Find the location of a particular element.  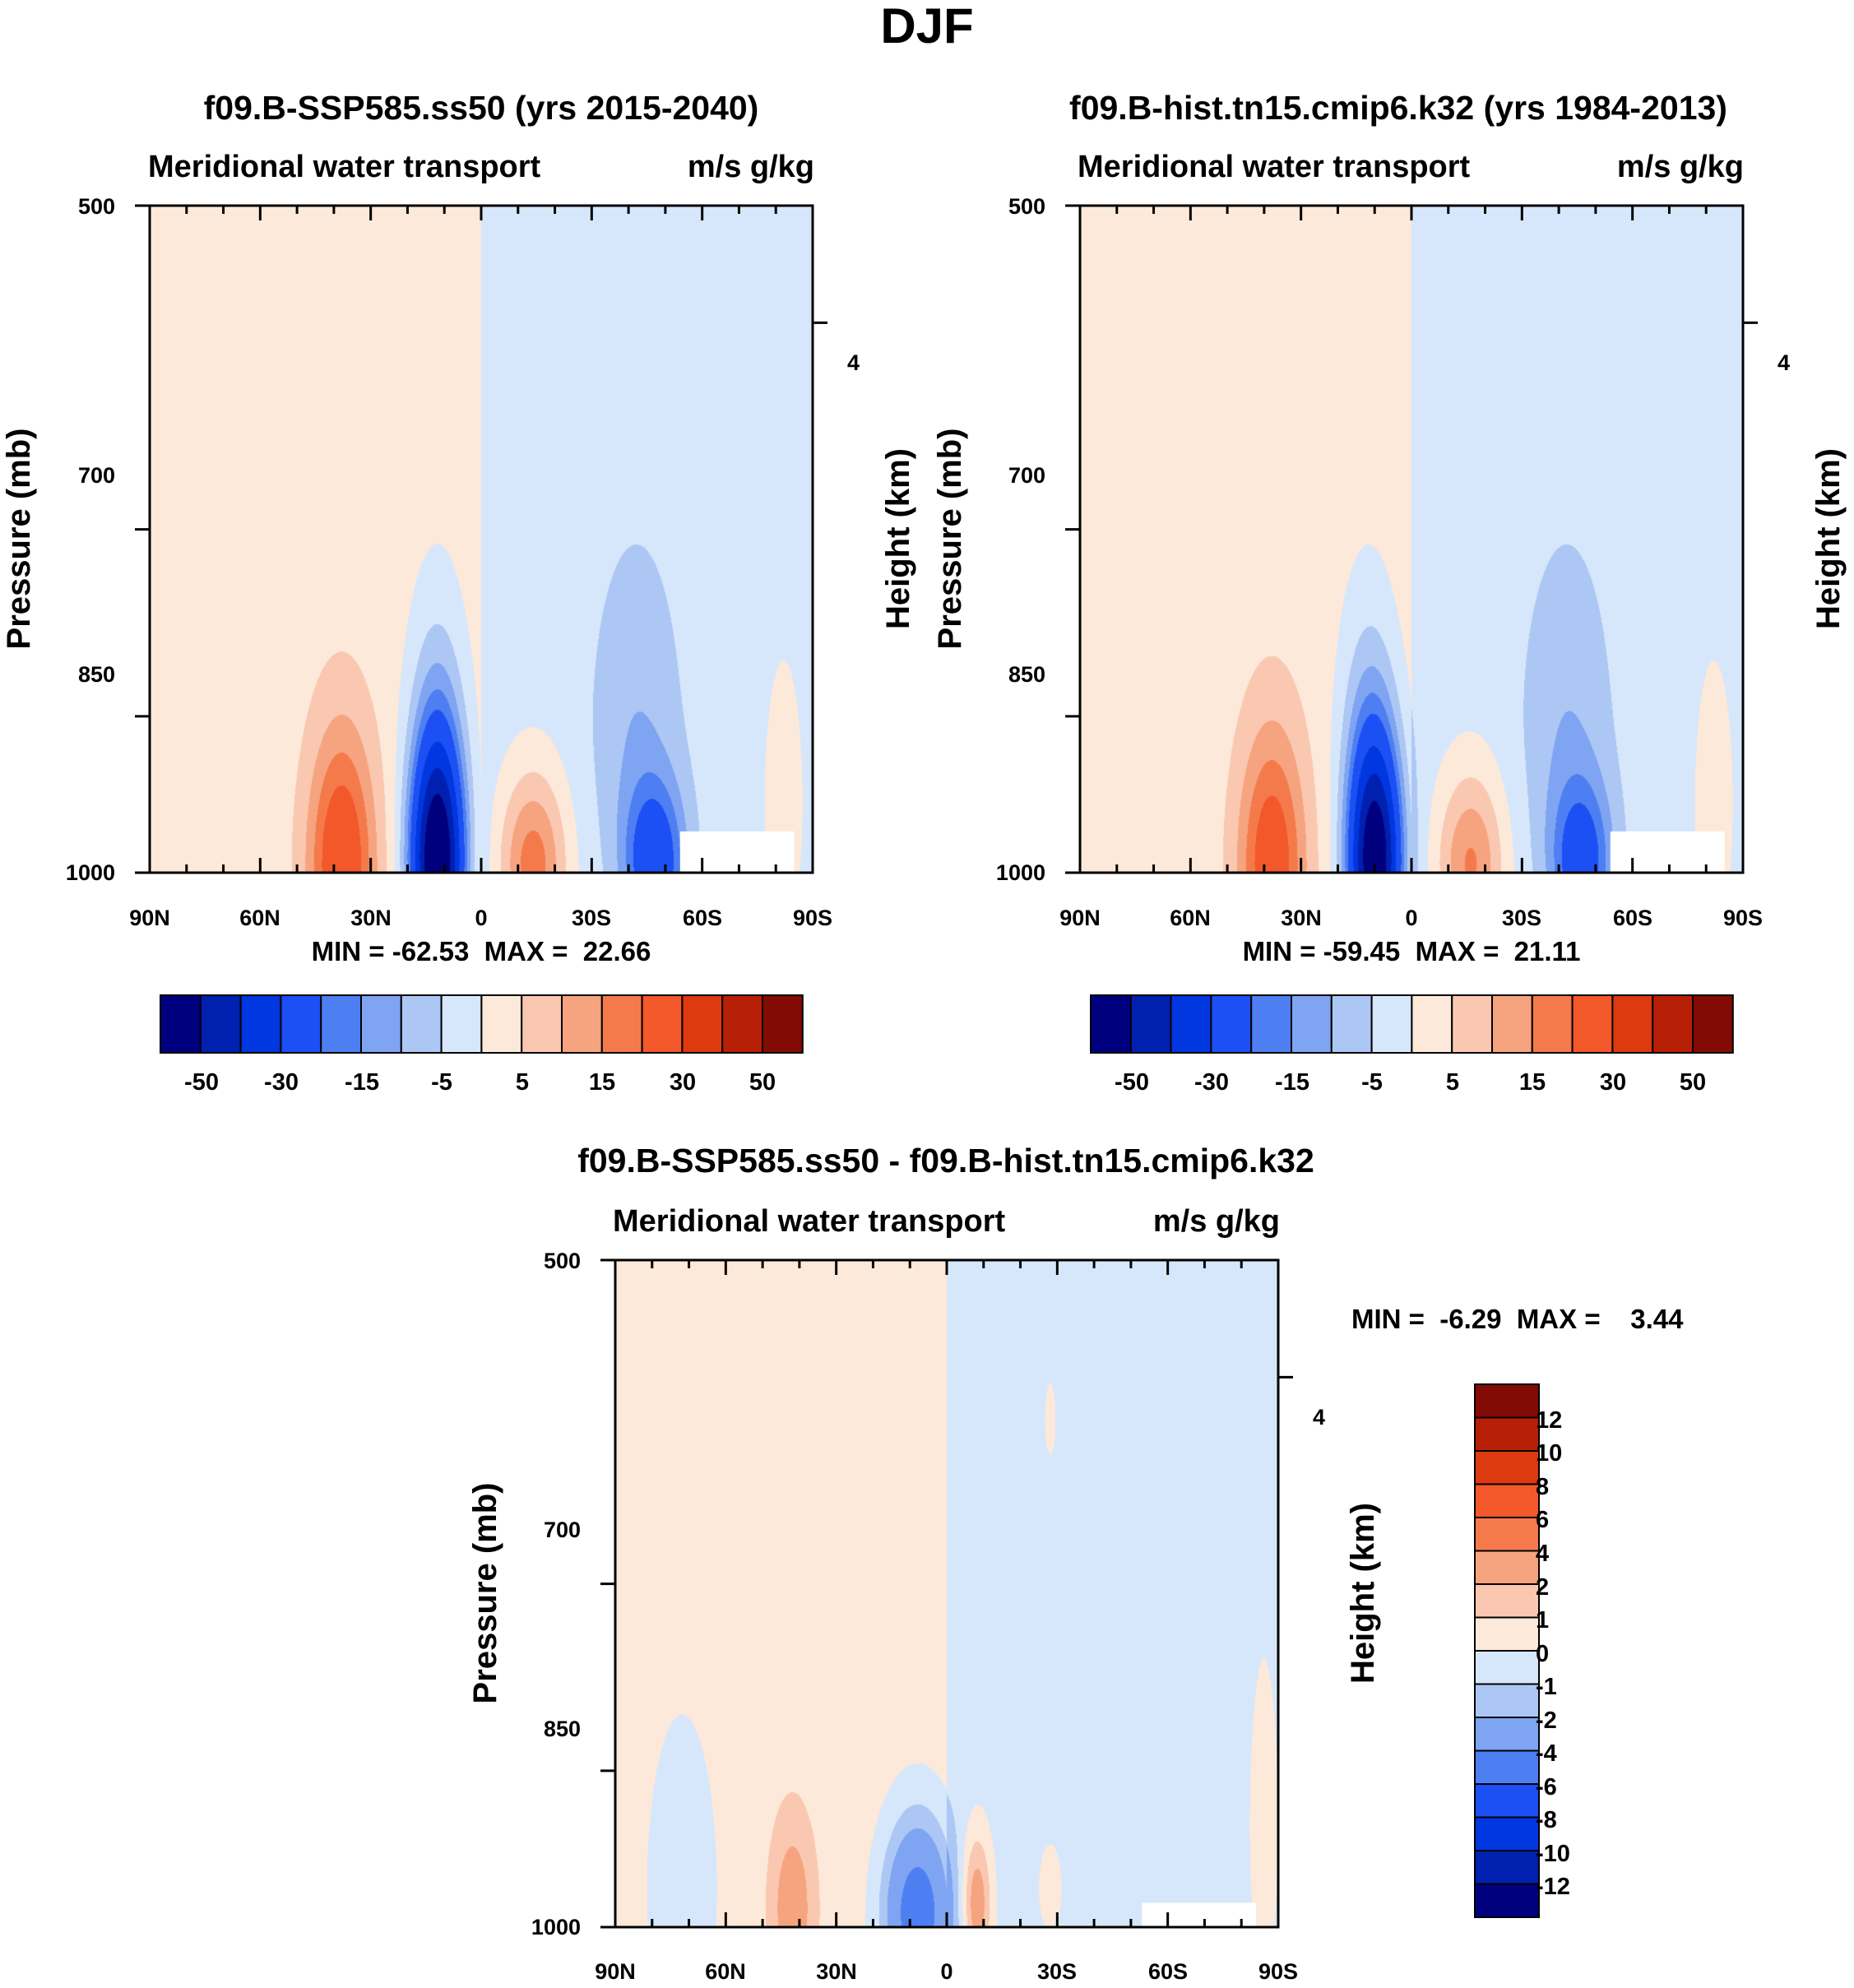

colorbar-label: -12 is located at coordinates (1553, 1887).